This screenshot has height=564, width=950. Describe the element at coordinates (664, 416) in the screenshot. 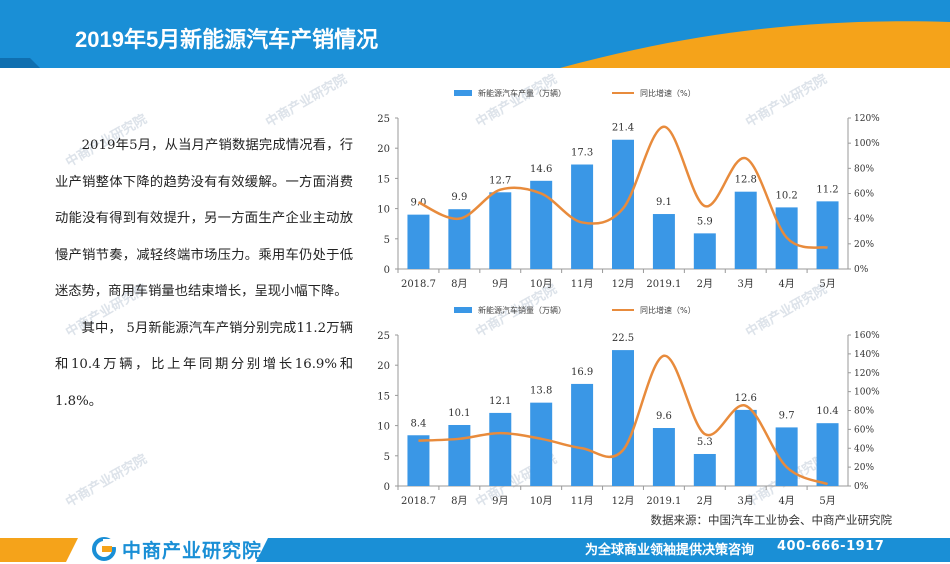

I see `bar-data-label: 9.6` at that location.